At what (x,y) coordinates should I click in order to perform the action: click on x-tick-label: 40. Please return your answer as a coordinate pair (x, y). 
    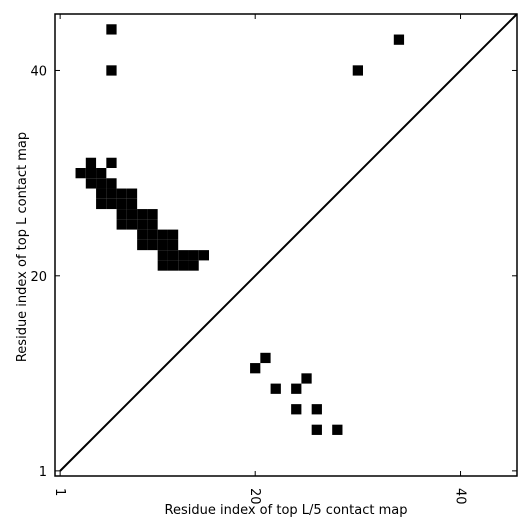
    Looking at the image, I should click on (460, 496).